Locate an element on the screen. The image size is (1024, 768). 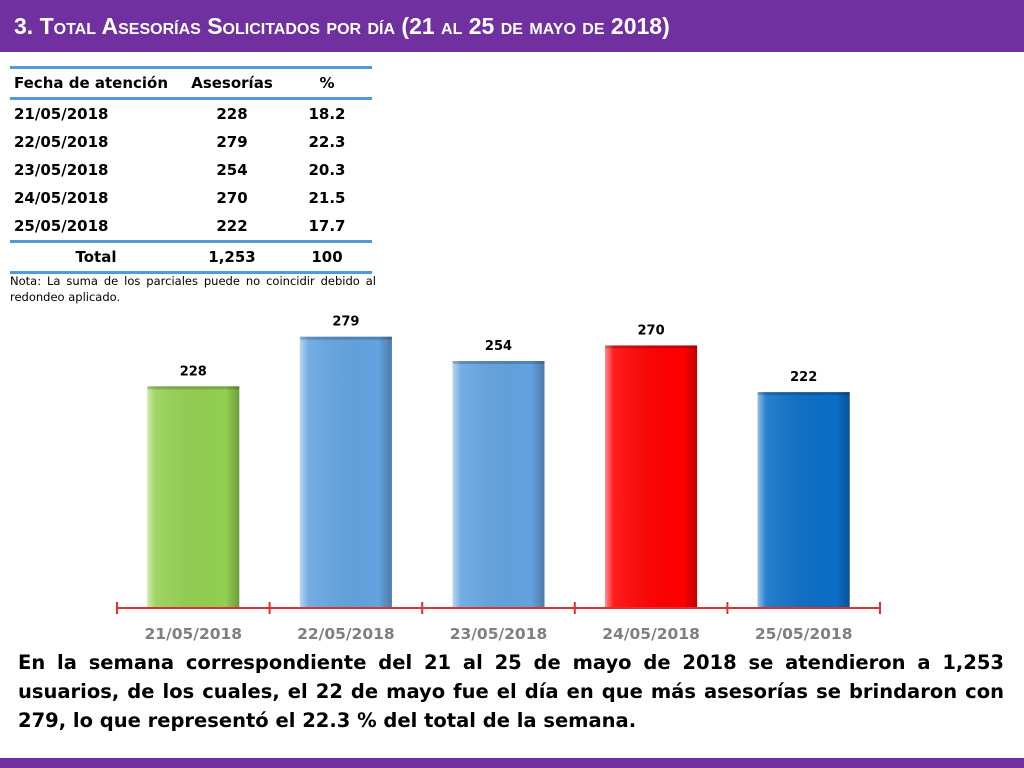
cell-date: 25/05/2018 is located at coordinates (61, 226).